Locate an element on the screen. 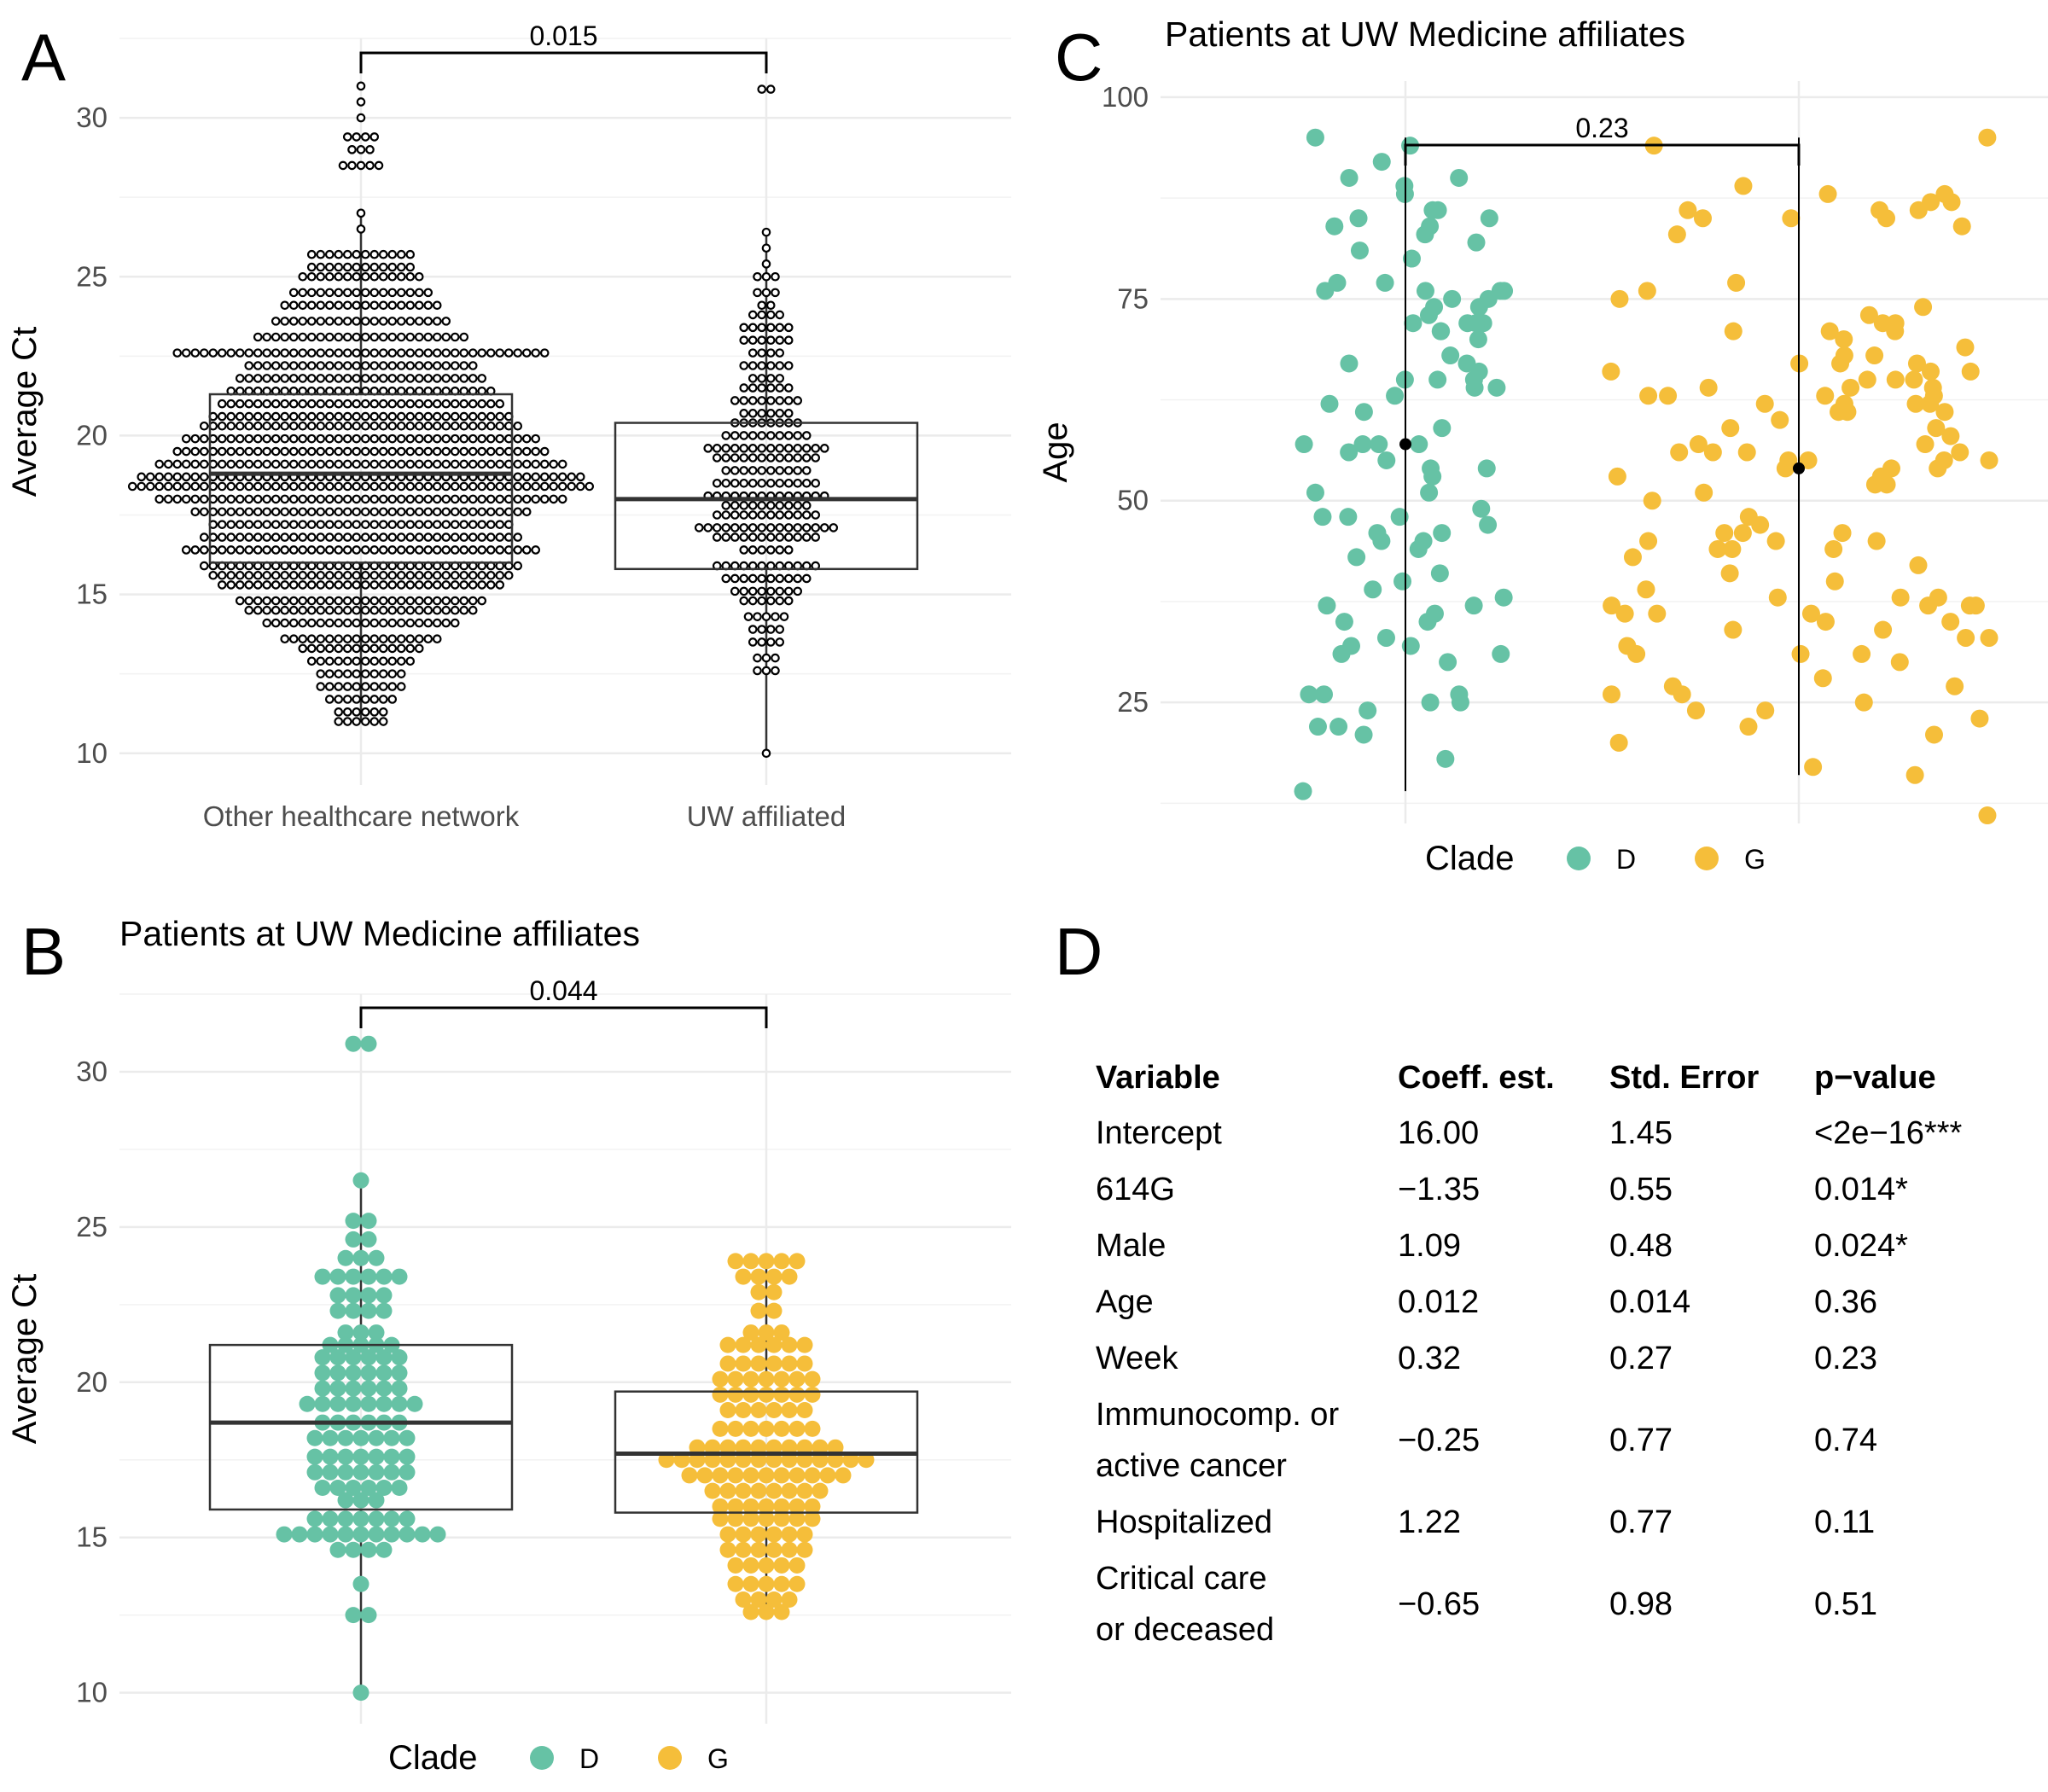 The height and width of the screenshot is (1792, 2048). y-tick-label: 30 is located at coordinates (92, 1071).